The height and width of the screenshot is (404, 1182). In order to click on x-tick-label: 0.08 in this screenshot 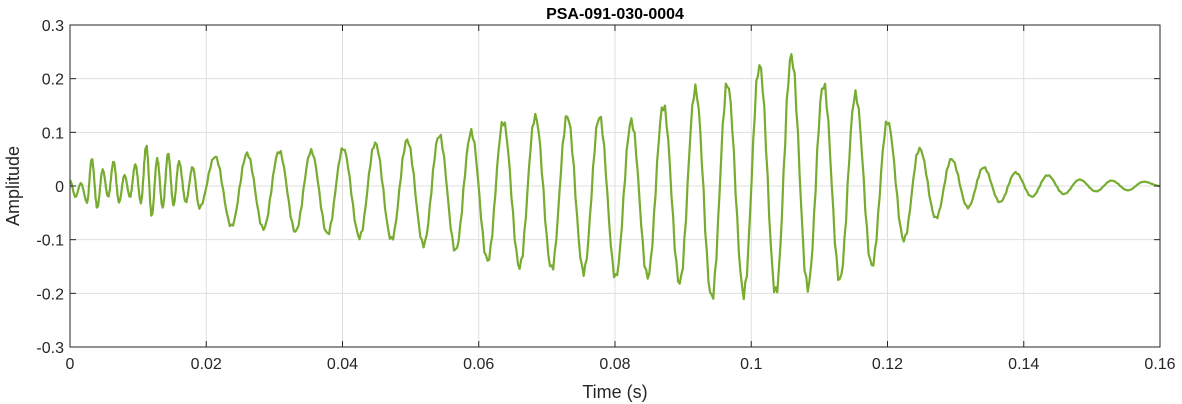, I will do `click(614, 364)`.